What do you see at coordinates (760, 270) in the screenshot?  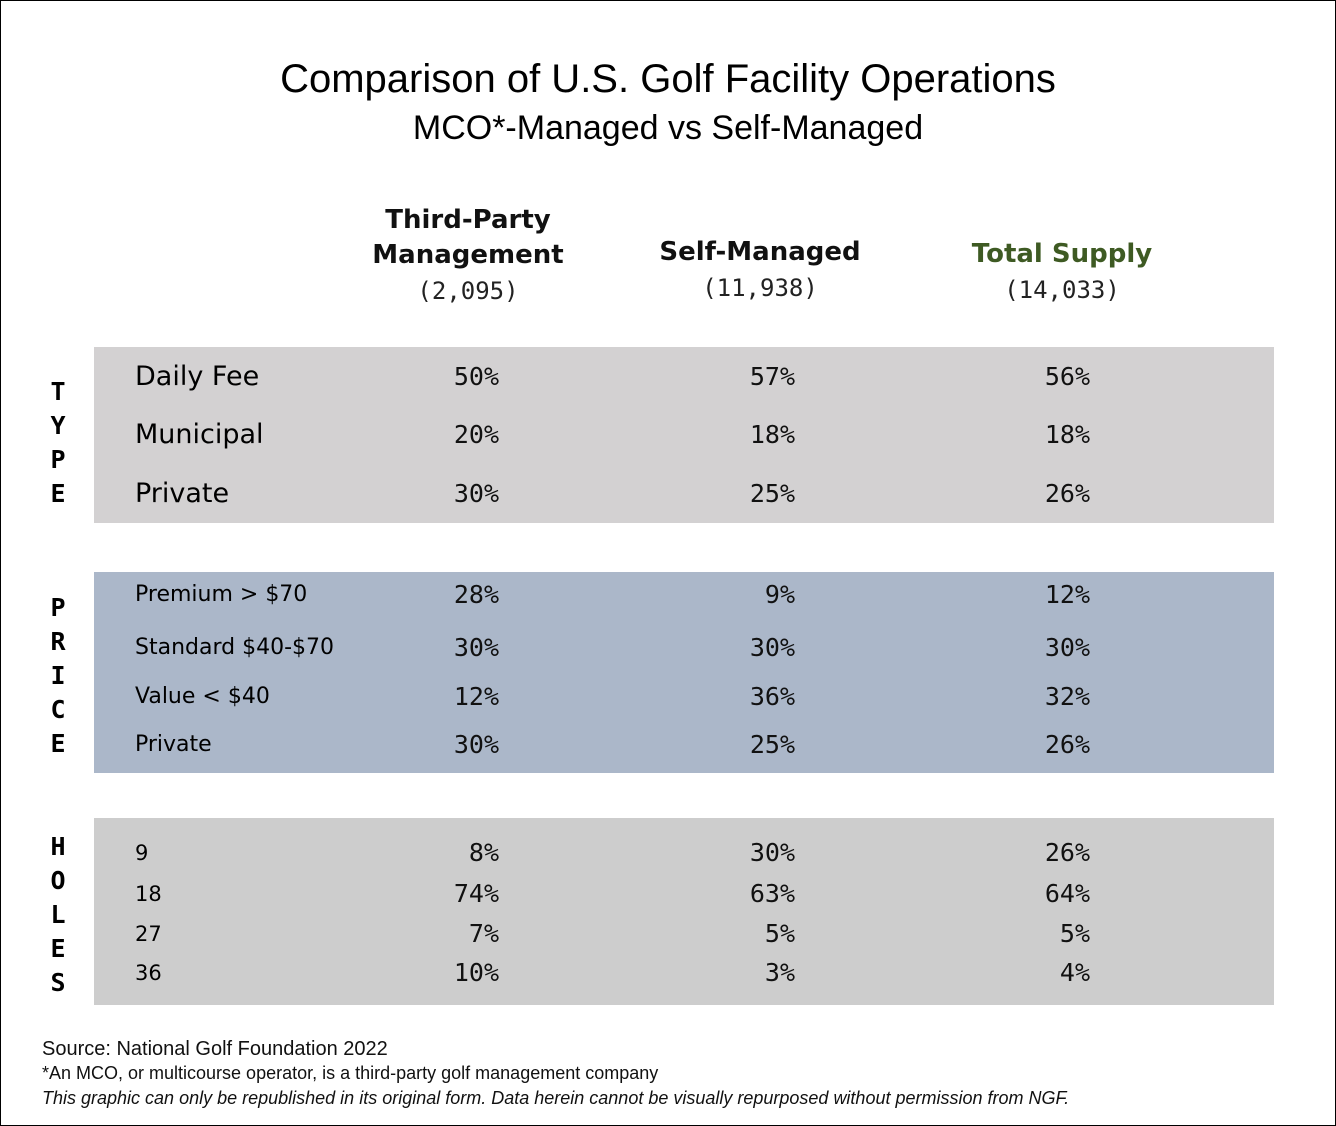 I see `column-header-self-managed: Self-Managed (11,938)` at bounding box center [760, 270].